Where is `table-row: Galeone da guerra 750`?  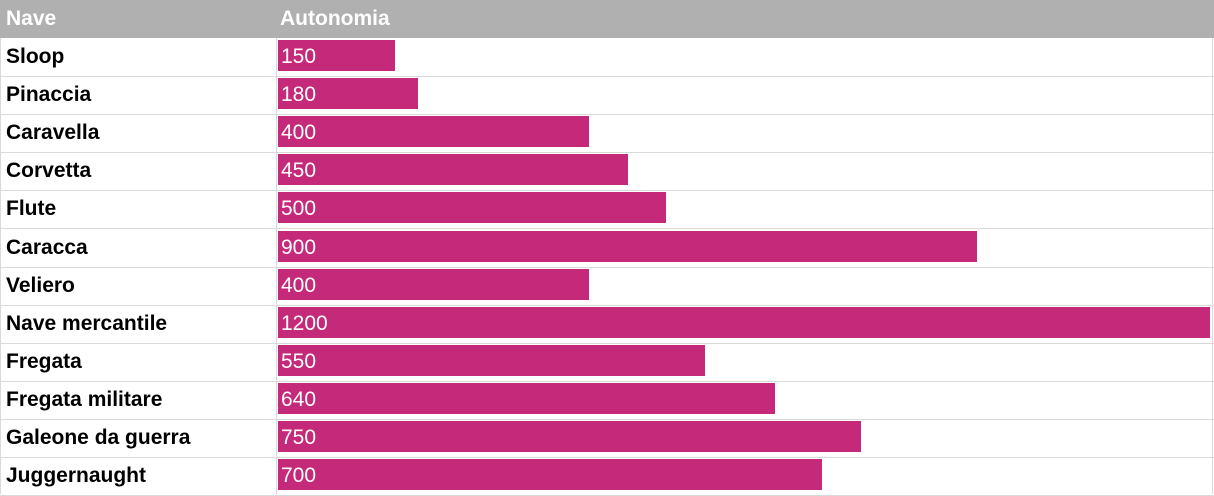
table-row: Galeone da guerra 750 is located at coordinates (607, 438).